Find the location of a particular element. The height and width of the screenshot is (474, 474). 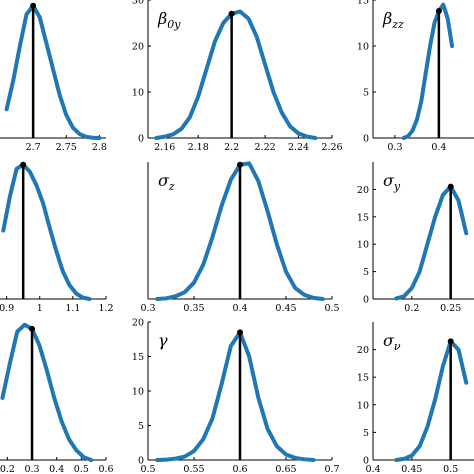

panel-title: γ is located at coordinates (163, 340).